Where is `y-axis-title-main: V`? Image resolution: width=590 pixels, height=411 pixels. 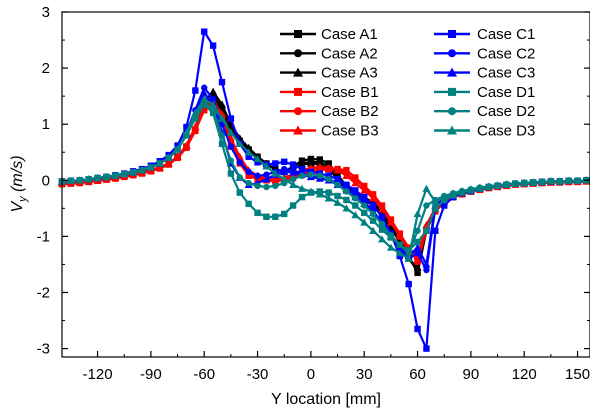 y-axis-title-main: V is located at coordinates (17, 207).